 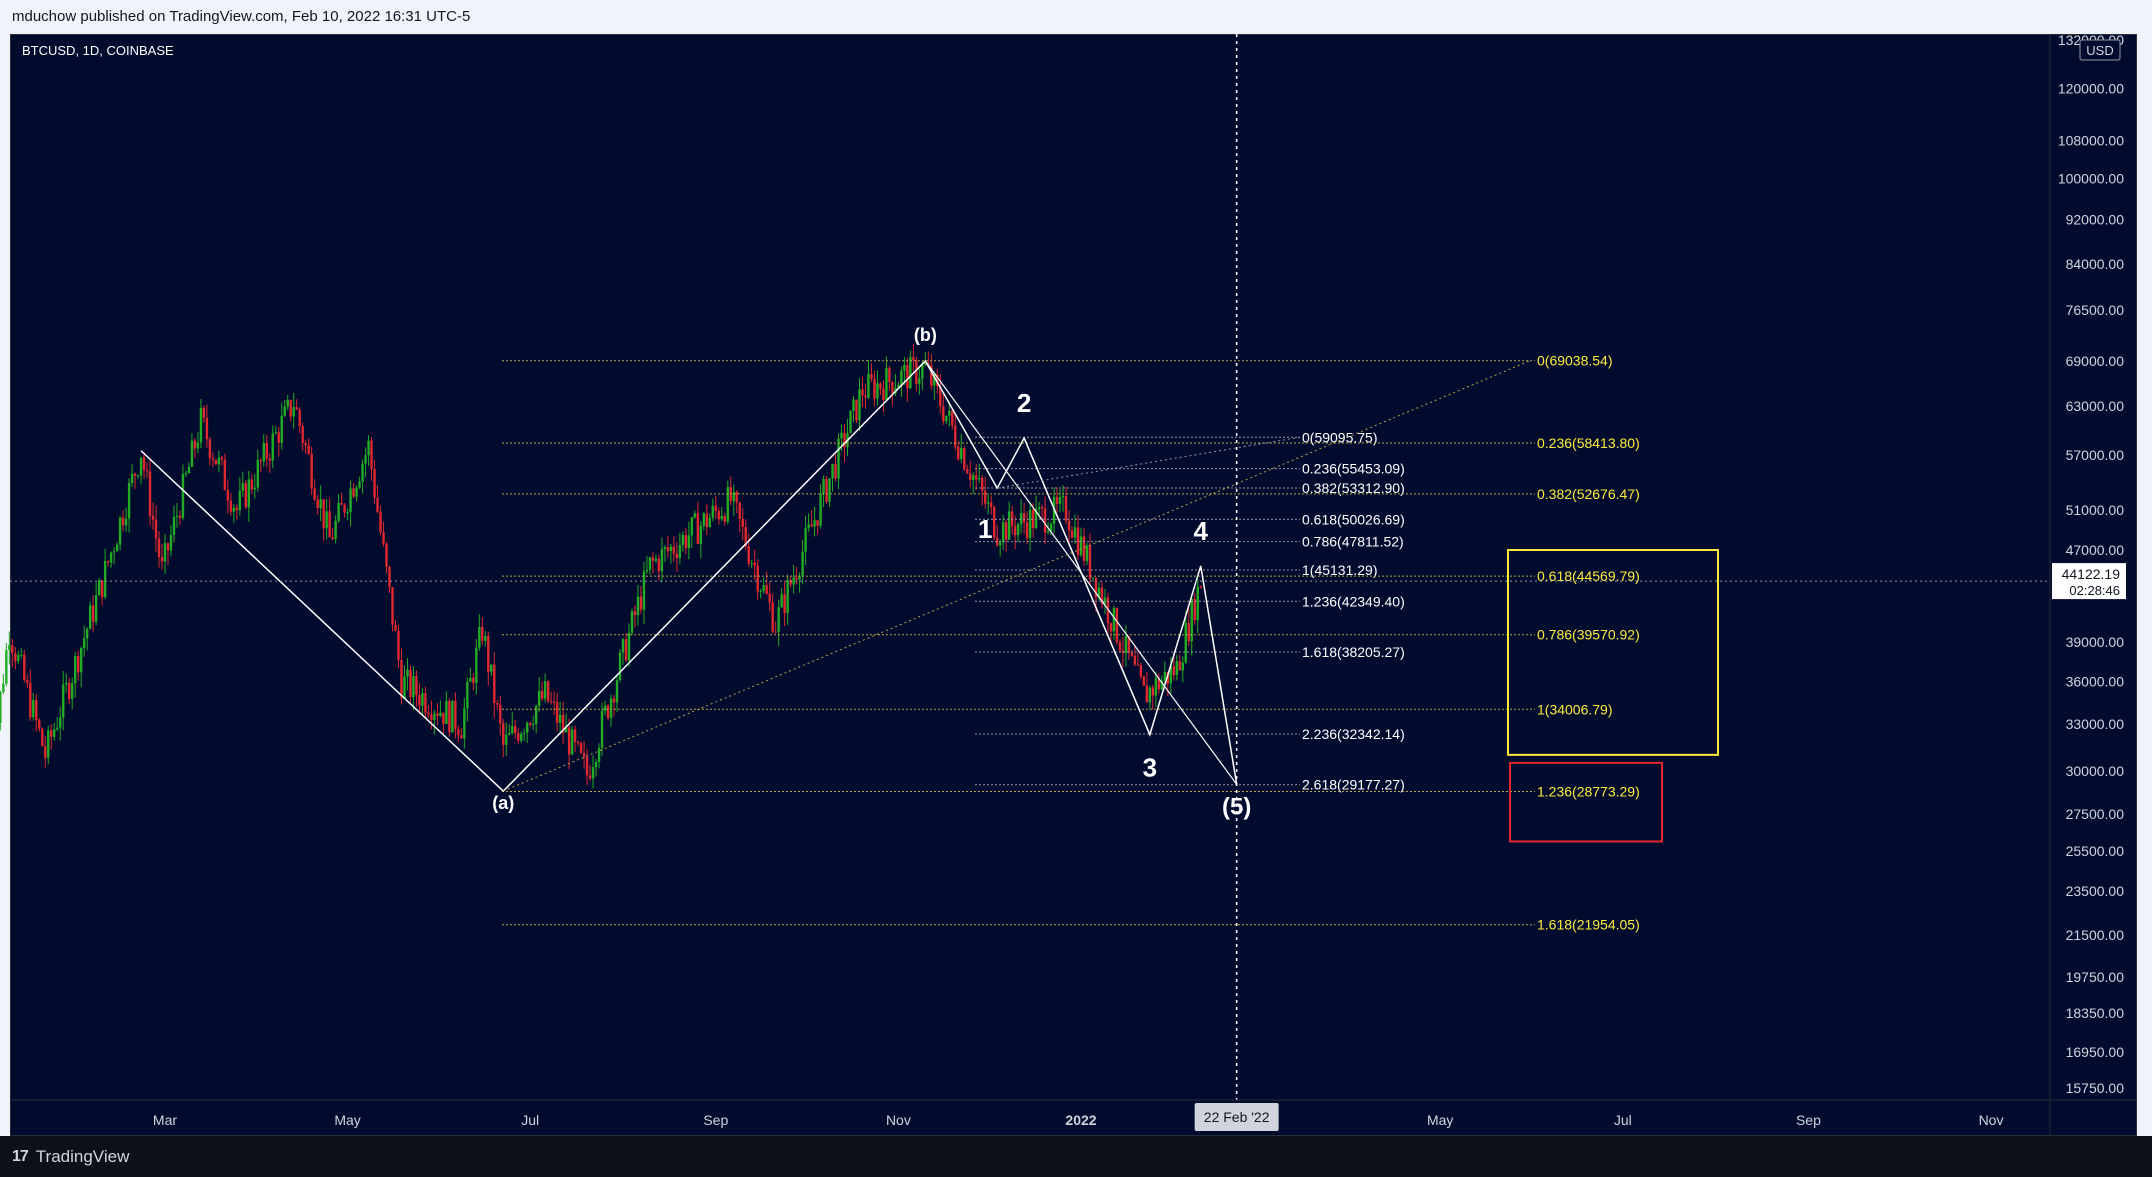 I want to click on current-price-value: 44122.19, so click(x=2091, y=574).